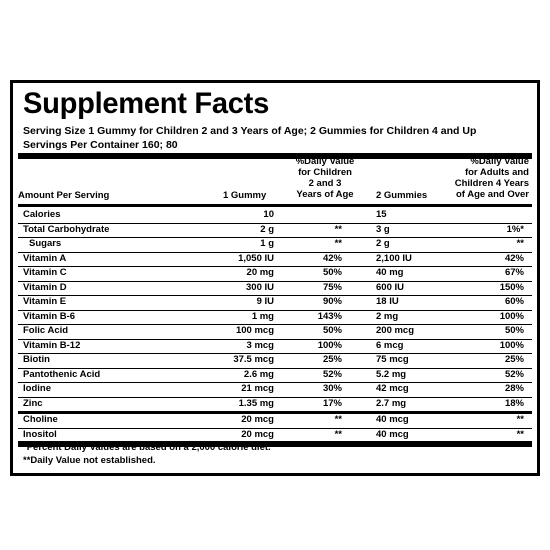  What do you see at coordinates (254, 330) in the screenshot?
I see `amount-1-gummy: 100 mcg` at bounding box center [254, 330].